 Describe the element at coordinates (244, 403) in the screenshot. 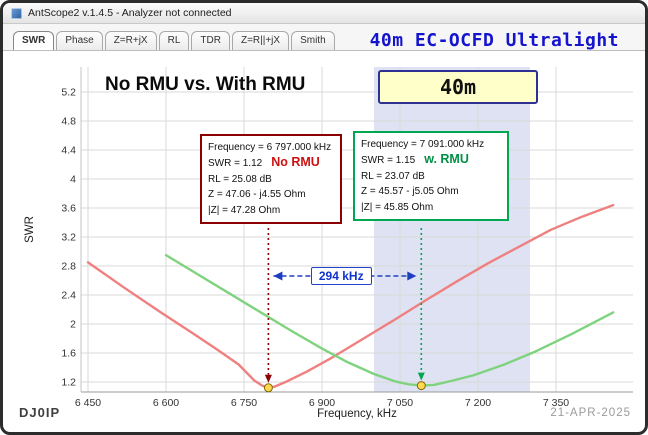

I see `x-tick-label: 6 750` at that location.